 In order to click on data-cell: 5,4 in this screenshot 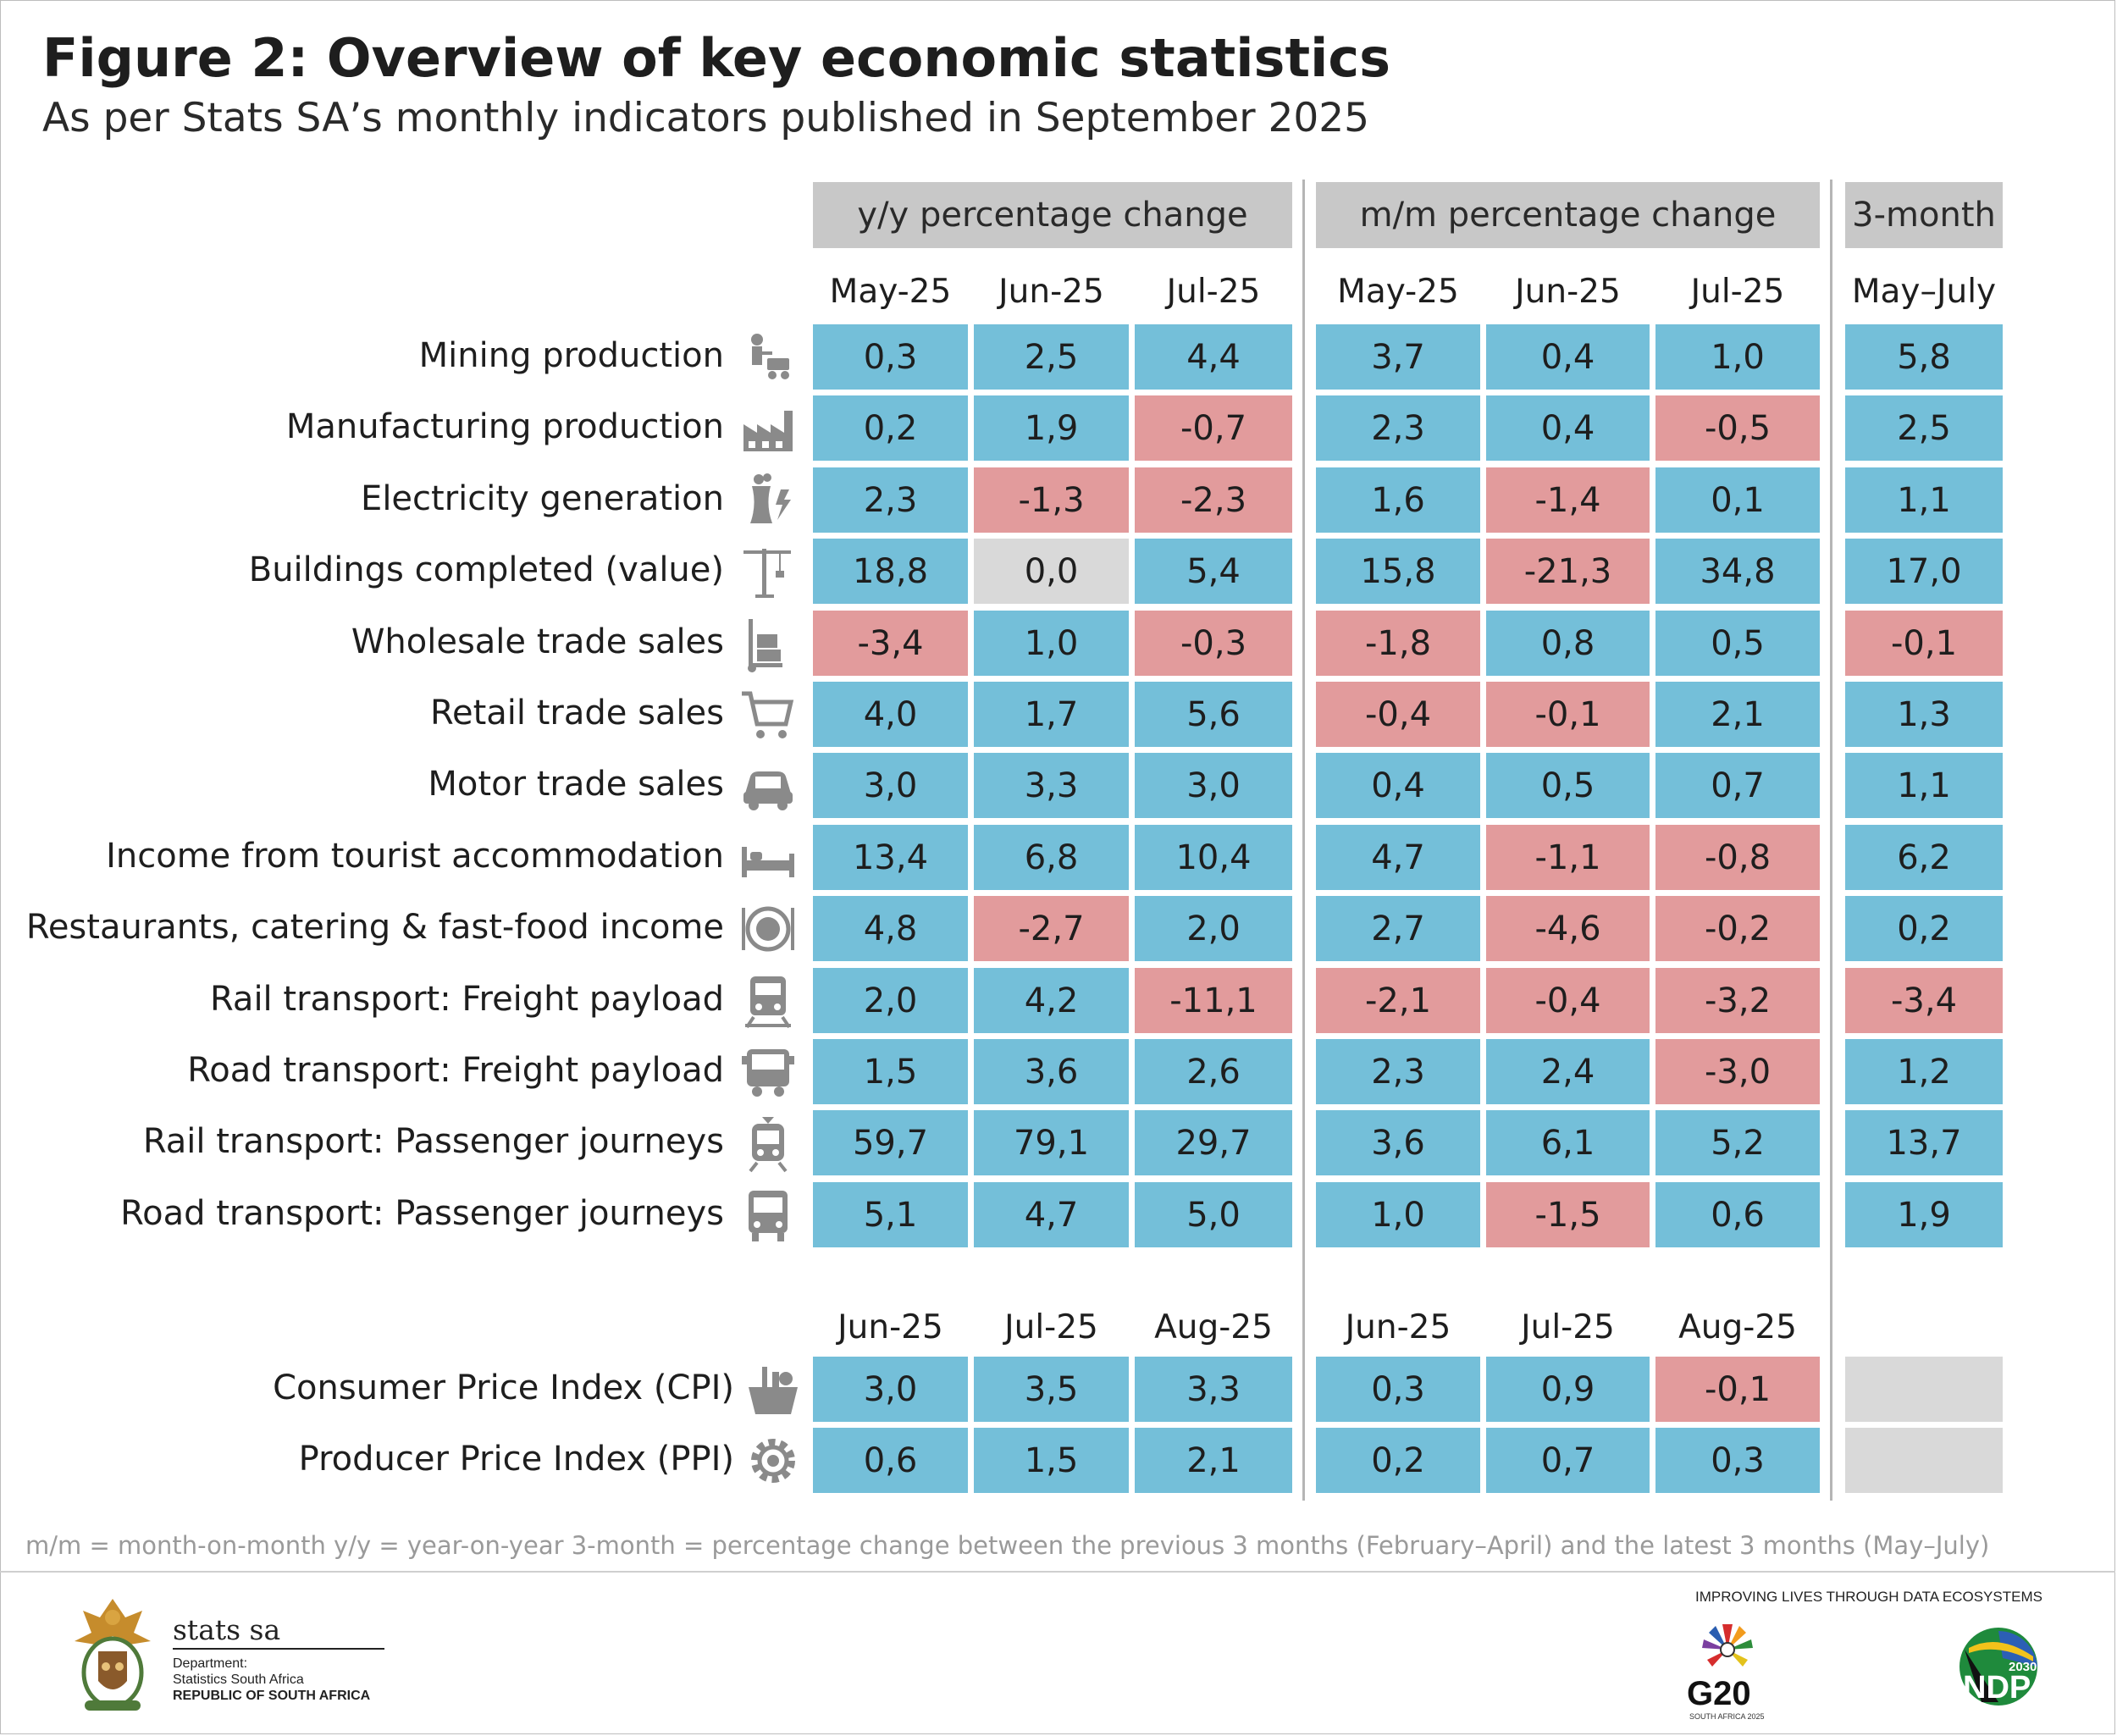, I will do `click(1213, 571)`.